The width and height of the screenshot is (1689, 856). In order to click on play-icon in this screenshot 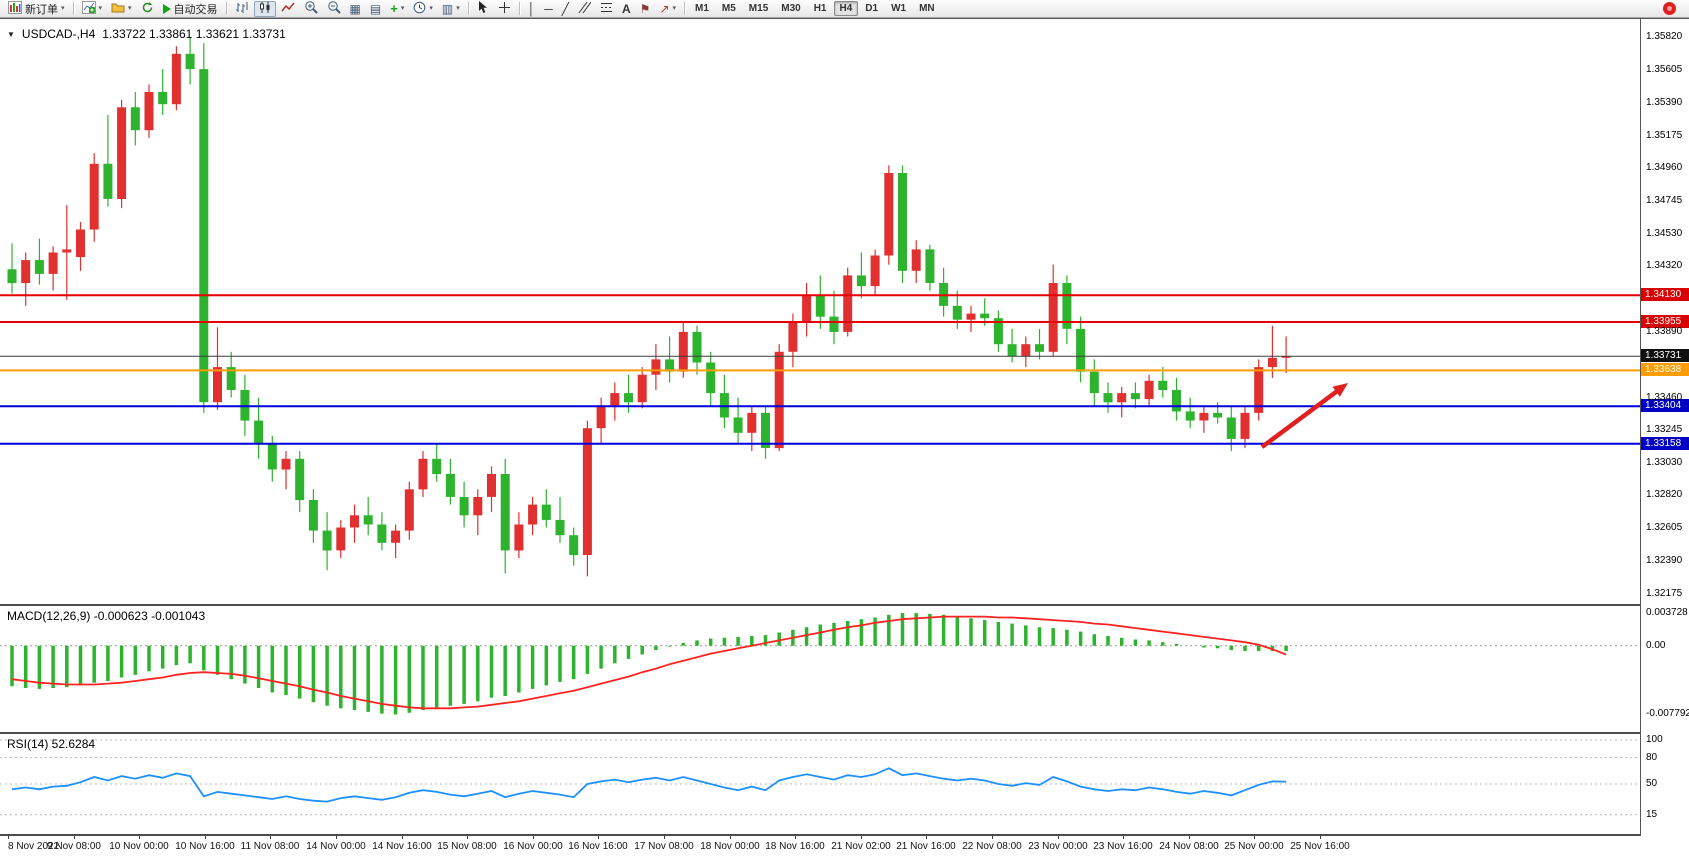, I will do `click(166, 8)`.